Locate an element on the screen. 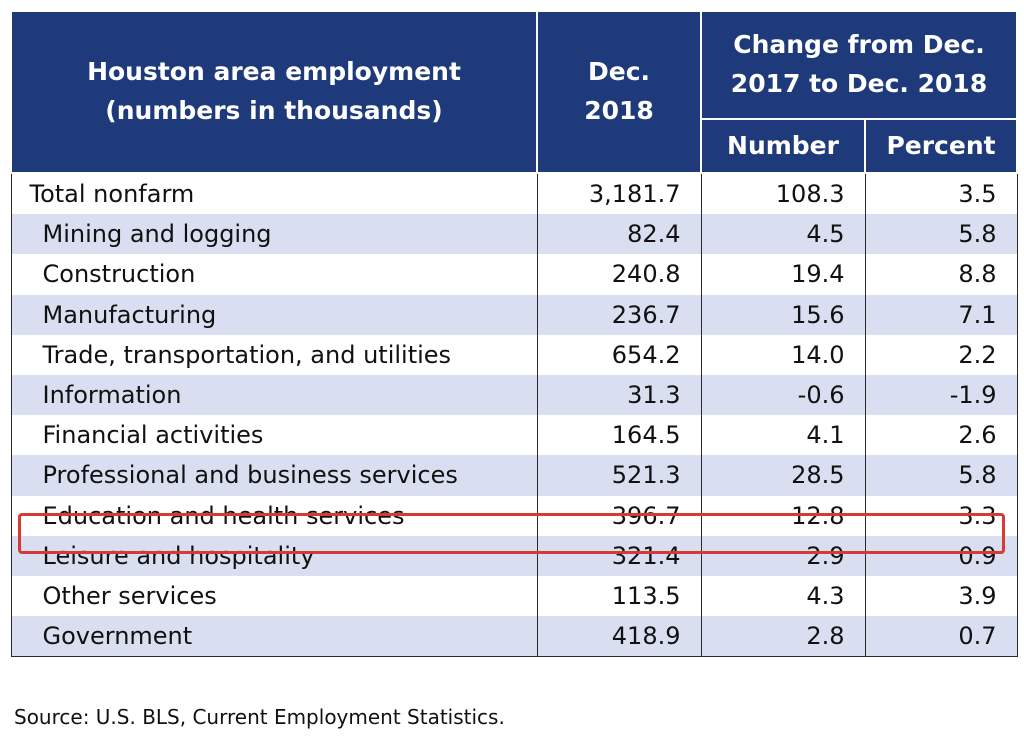 This screenshot has height=740, width=1024. change-percent-value: 3.9 is located at coordinates (941, 596).